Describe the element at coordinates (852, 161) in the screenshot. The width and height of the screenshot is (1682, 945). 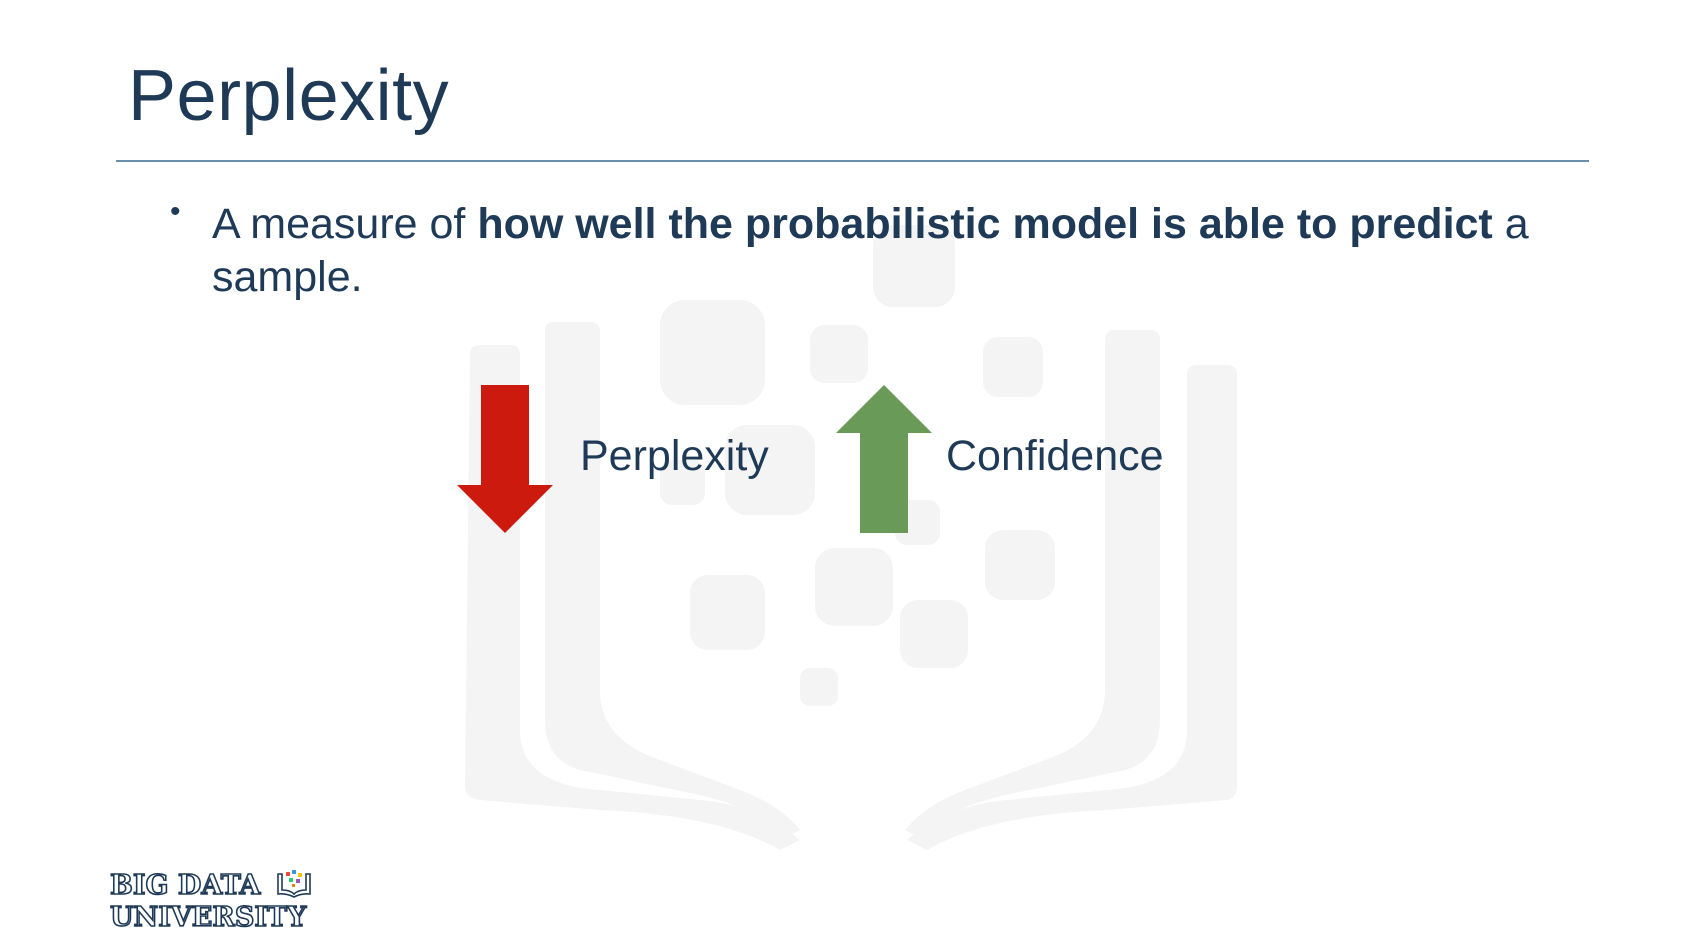
I see `title-divider` at that location.